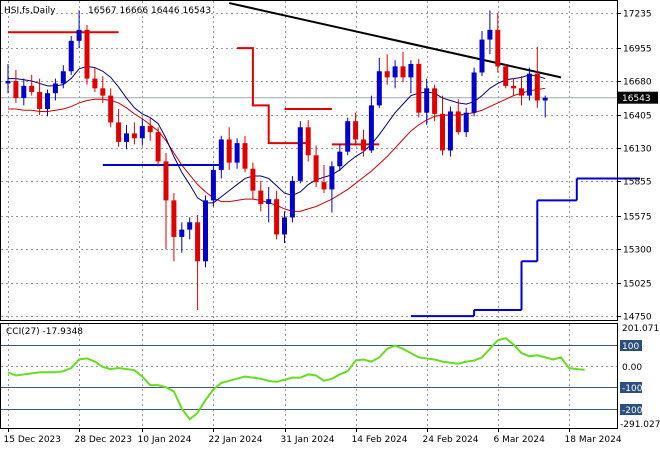  Describe the element at coordinates (593, 440) in the screenshot. I see `time-tick-label: 18 Mar 2024` at that location.